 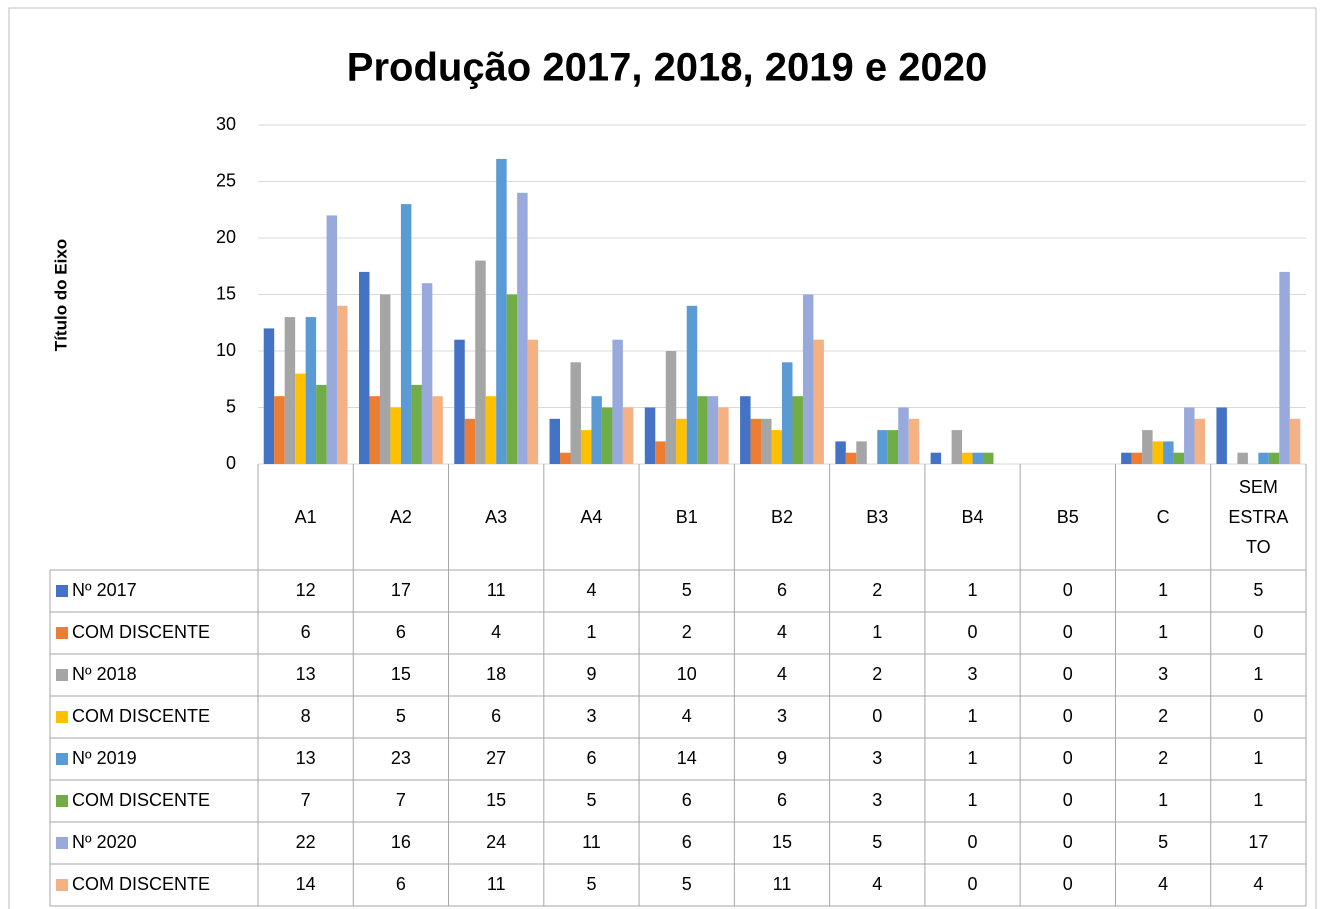 I want to click on x-tick-label: B5, so click(x=1067, y=517).